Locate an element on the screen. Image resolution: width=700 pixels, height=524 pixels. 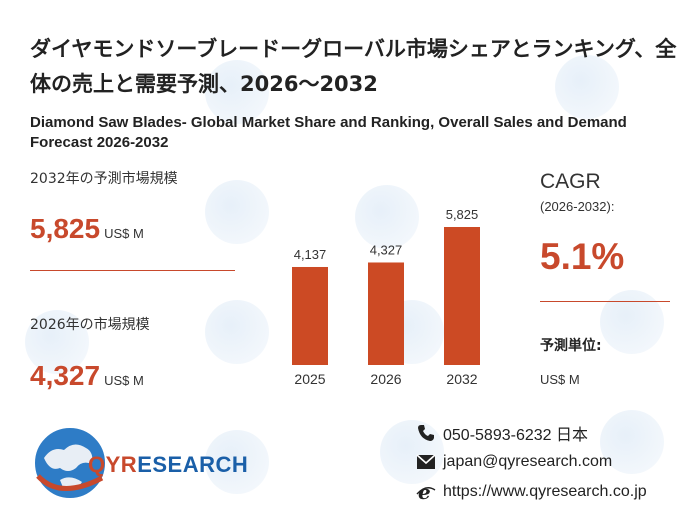
bar-2026 is located at coordinates (386, 313).